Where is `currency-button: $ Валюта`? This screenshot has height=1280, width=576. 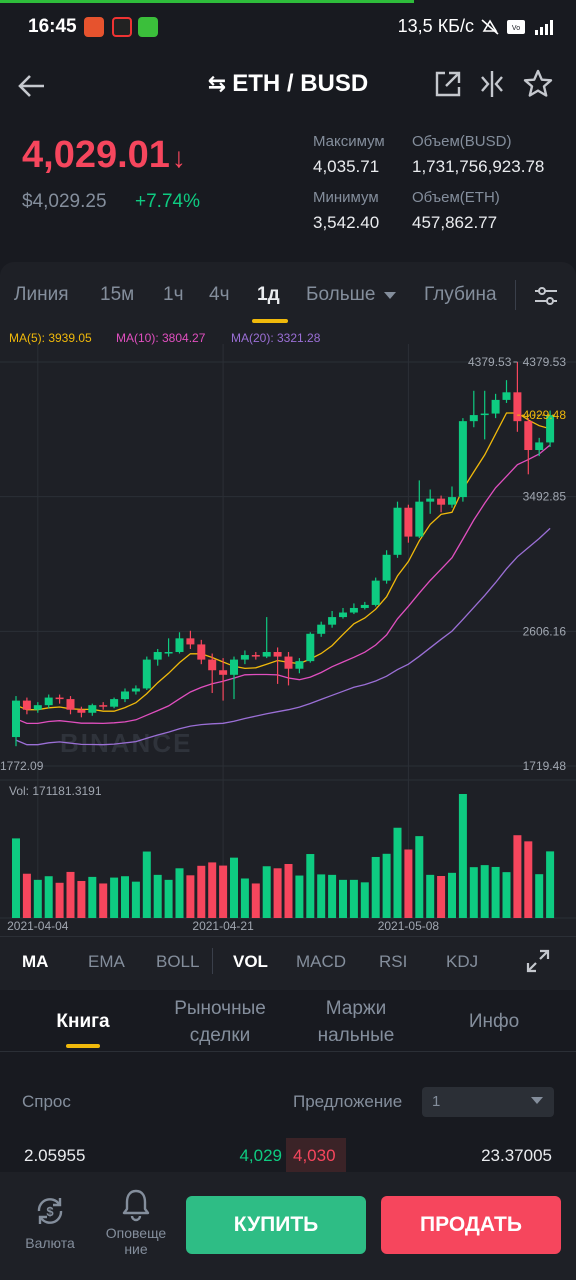
currency-button: $ Валюта is located at coordinates (50, 1222).